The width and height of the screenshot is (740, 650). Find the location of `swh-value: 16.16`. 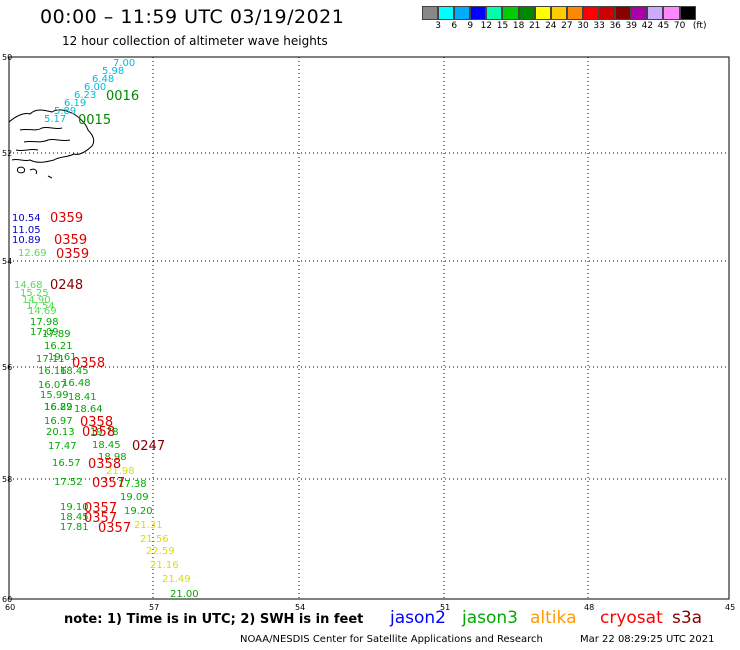

swh-value: 16.16 is located at coordinates (52, 371).